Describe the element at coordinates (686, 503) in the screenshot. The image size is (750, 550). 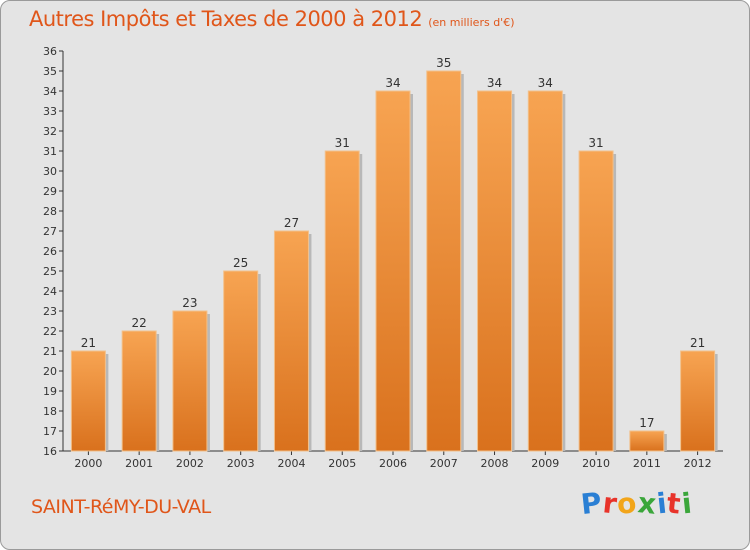
I see `logo-letter: i` at that location.